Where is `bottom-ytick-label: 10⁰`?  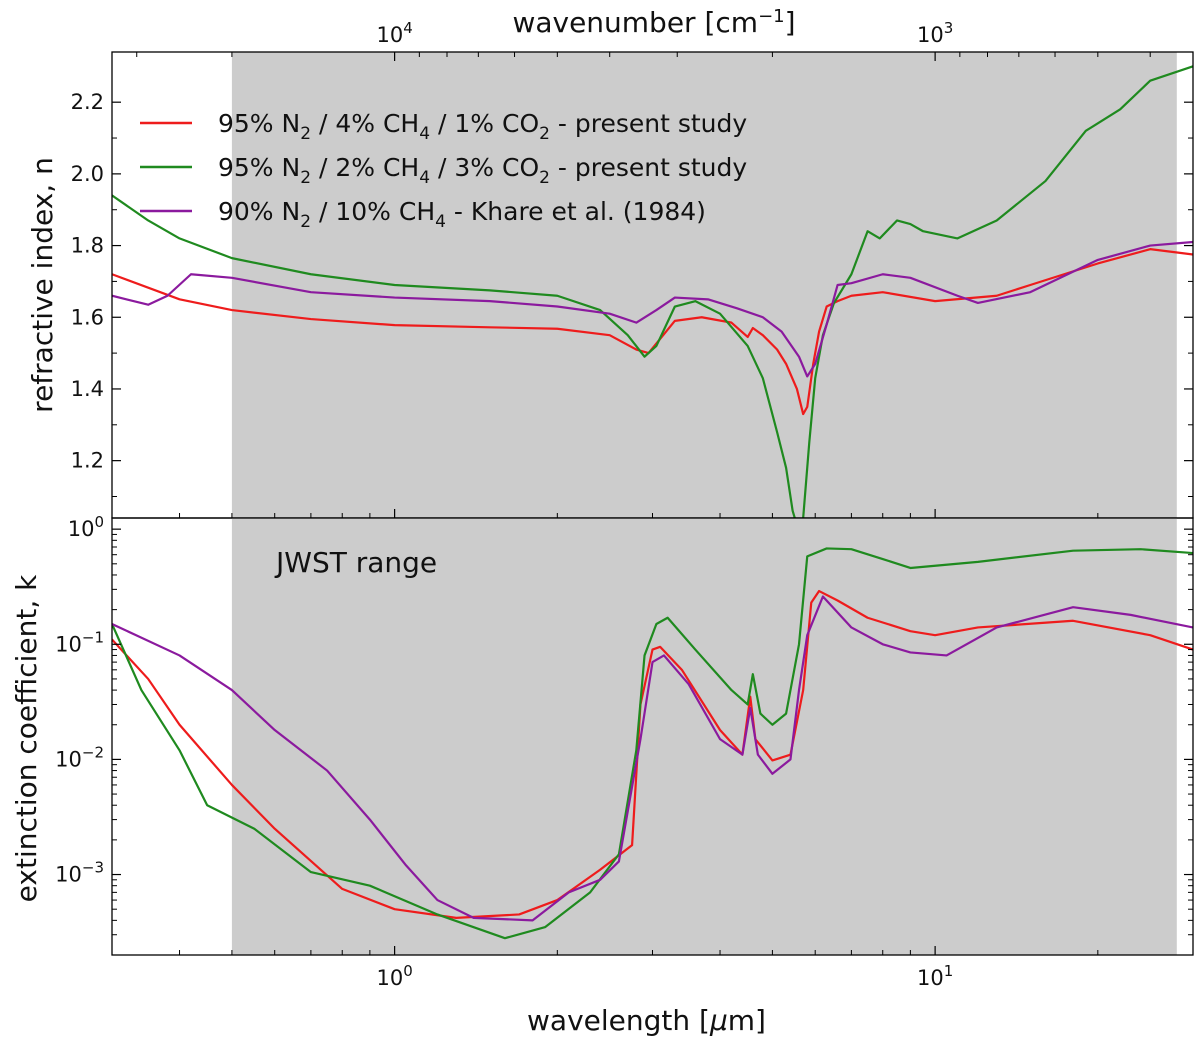
bottom-ytick-label: 10⁰ is located at coordinates (86, 527).